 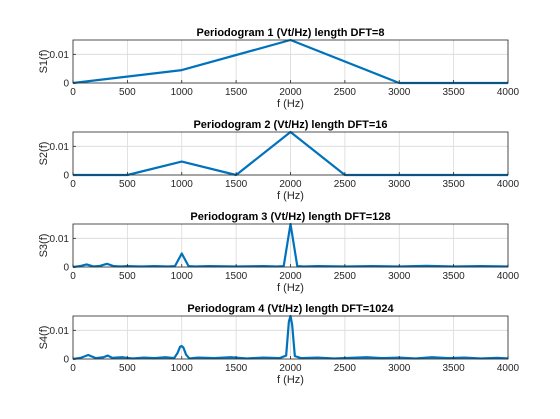 I want to click on y-axis-label: S1(f), so click(x=44, y=62).